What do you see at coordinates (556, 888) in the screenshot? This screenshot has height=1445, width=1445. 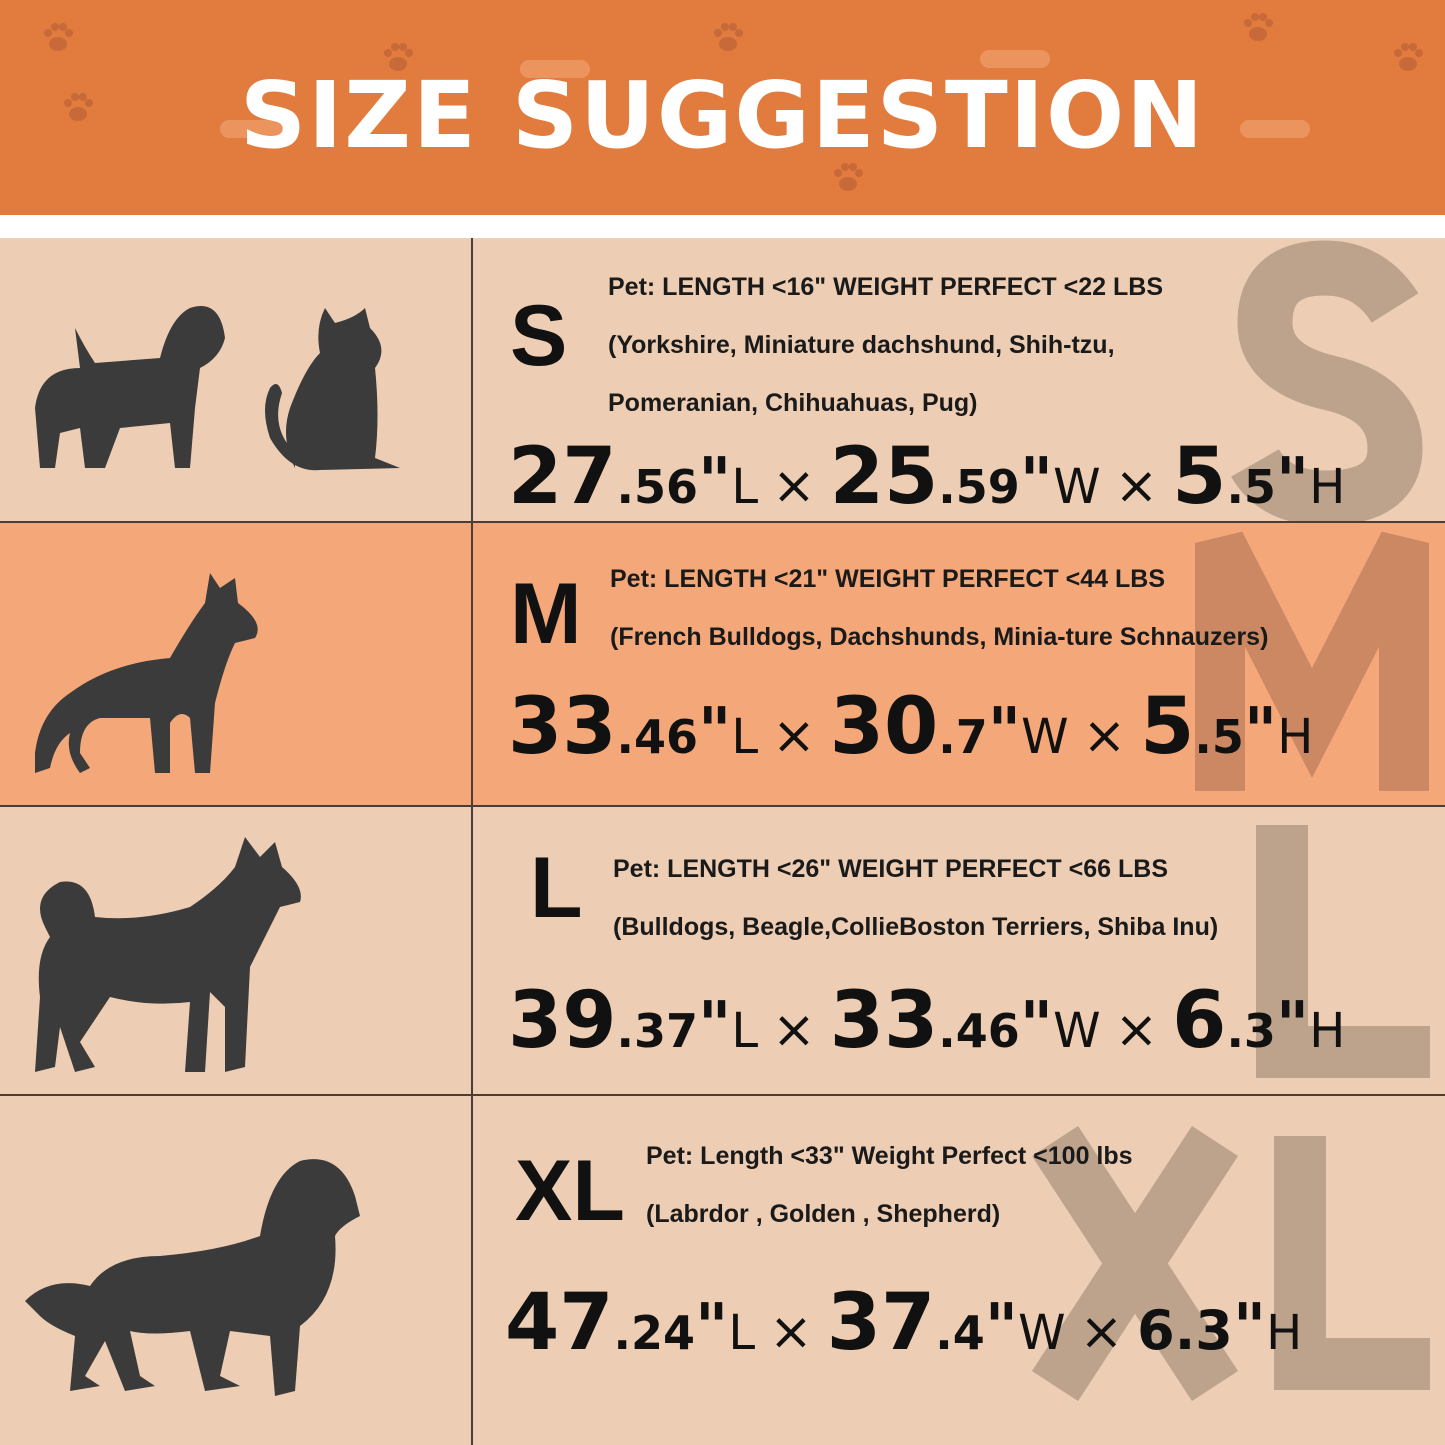 I see `size-label: L` at bounding box center [556, 888].